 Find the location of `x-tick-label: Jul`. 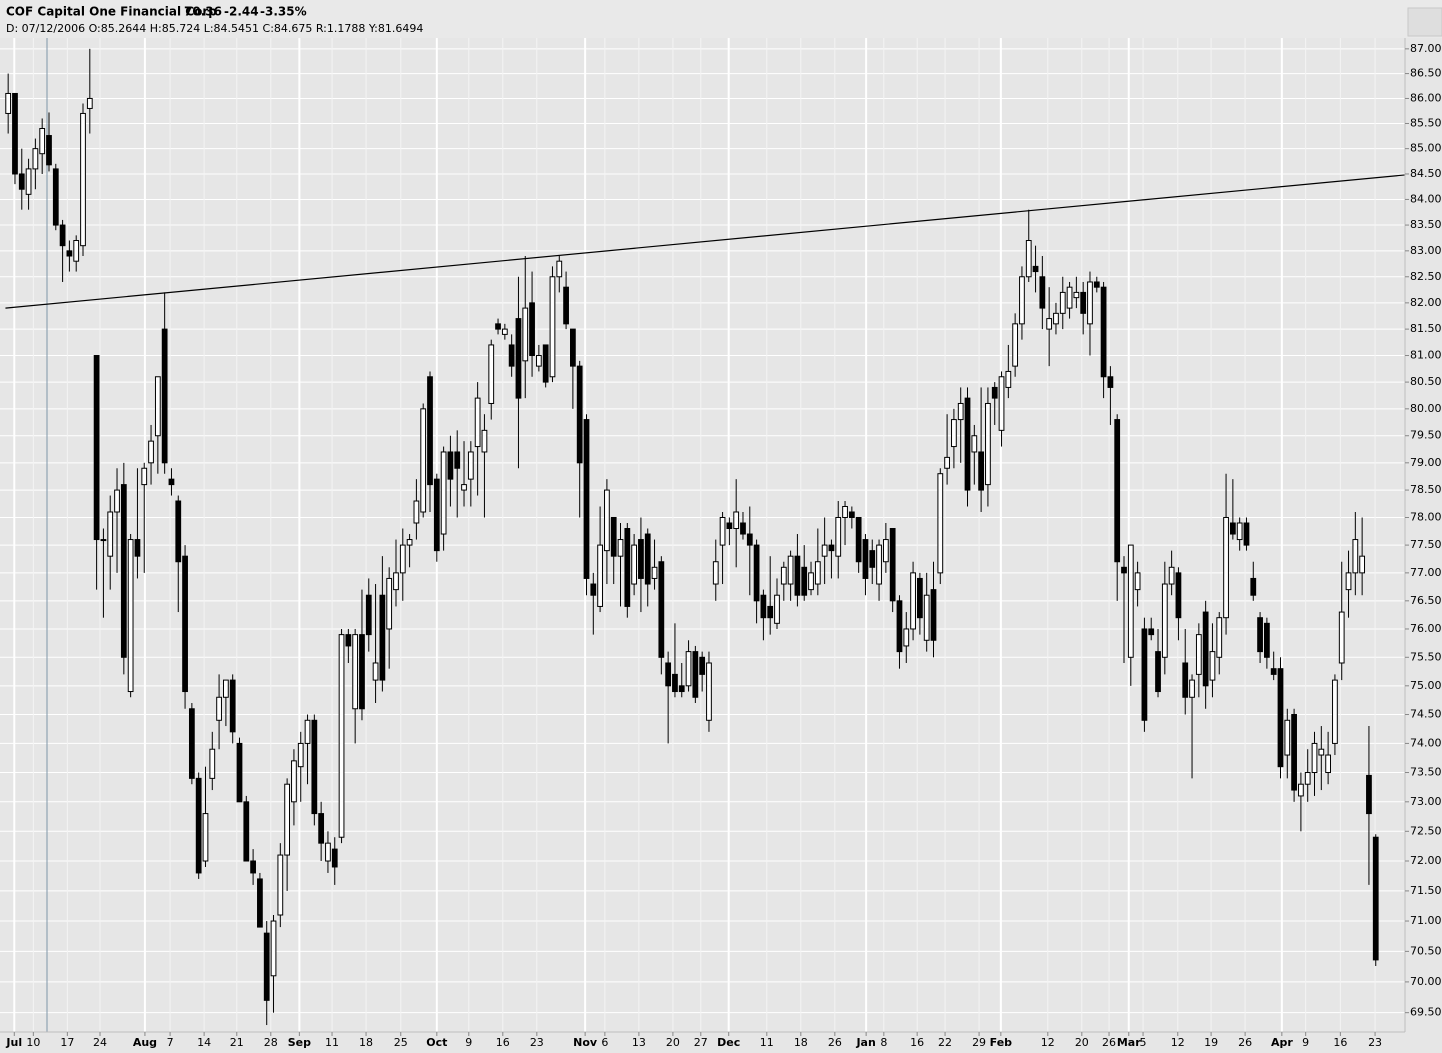

x-tick-label: Jul is located at coordinates (13, 1042).